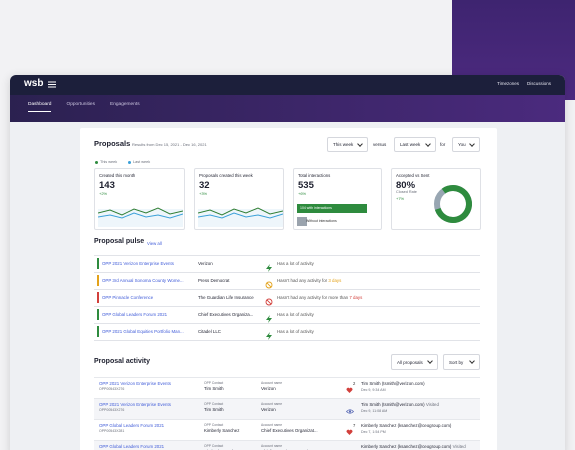 Image resolution: width=575 pixels, height=450 pixels. Describe the element at coordinates (415, 144) in the screenshot. I see `dropdown: Last week` at that location.